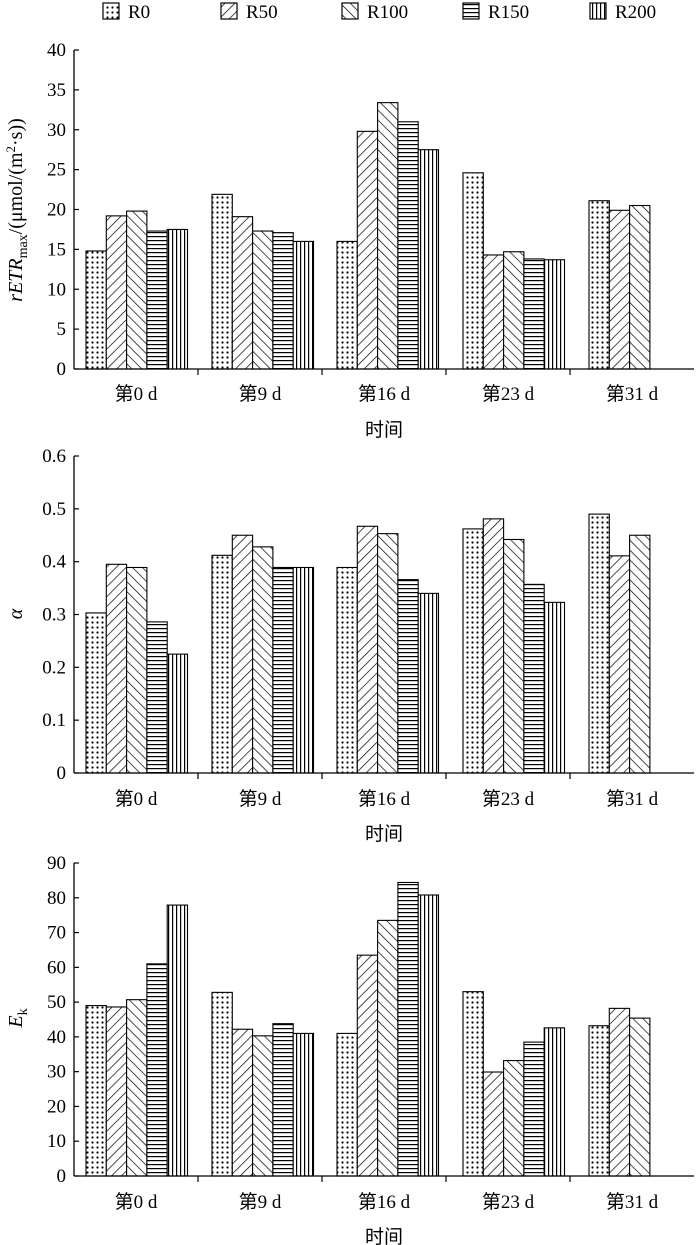  What do you see at coordinates (56, 249) in the screenshot?
I see `y-tick-label: 15` at bounding box center [56, 249].